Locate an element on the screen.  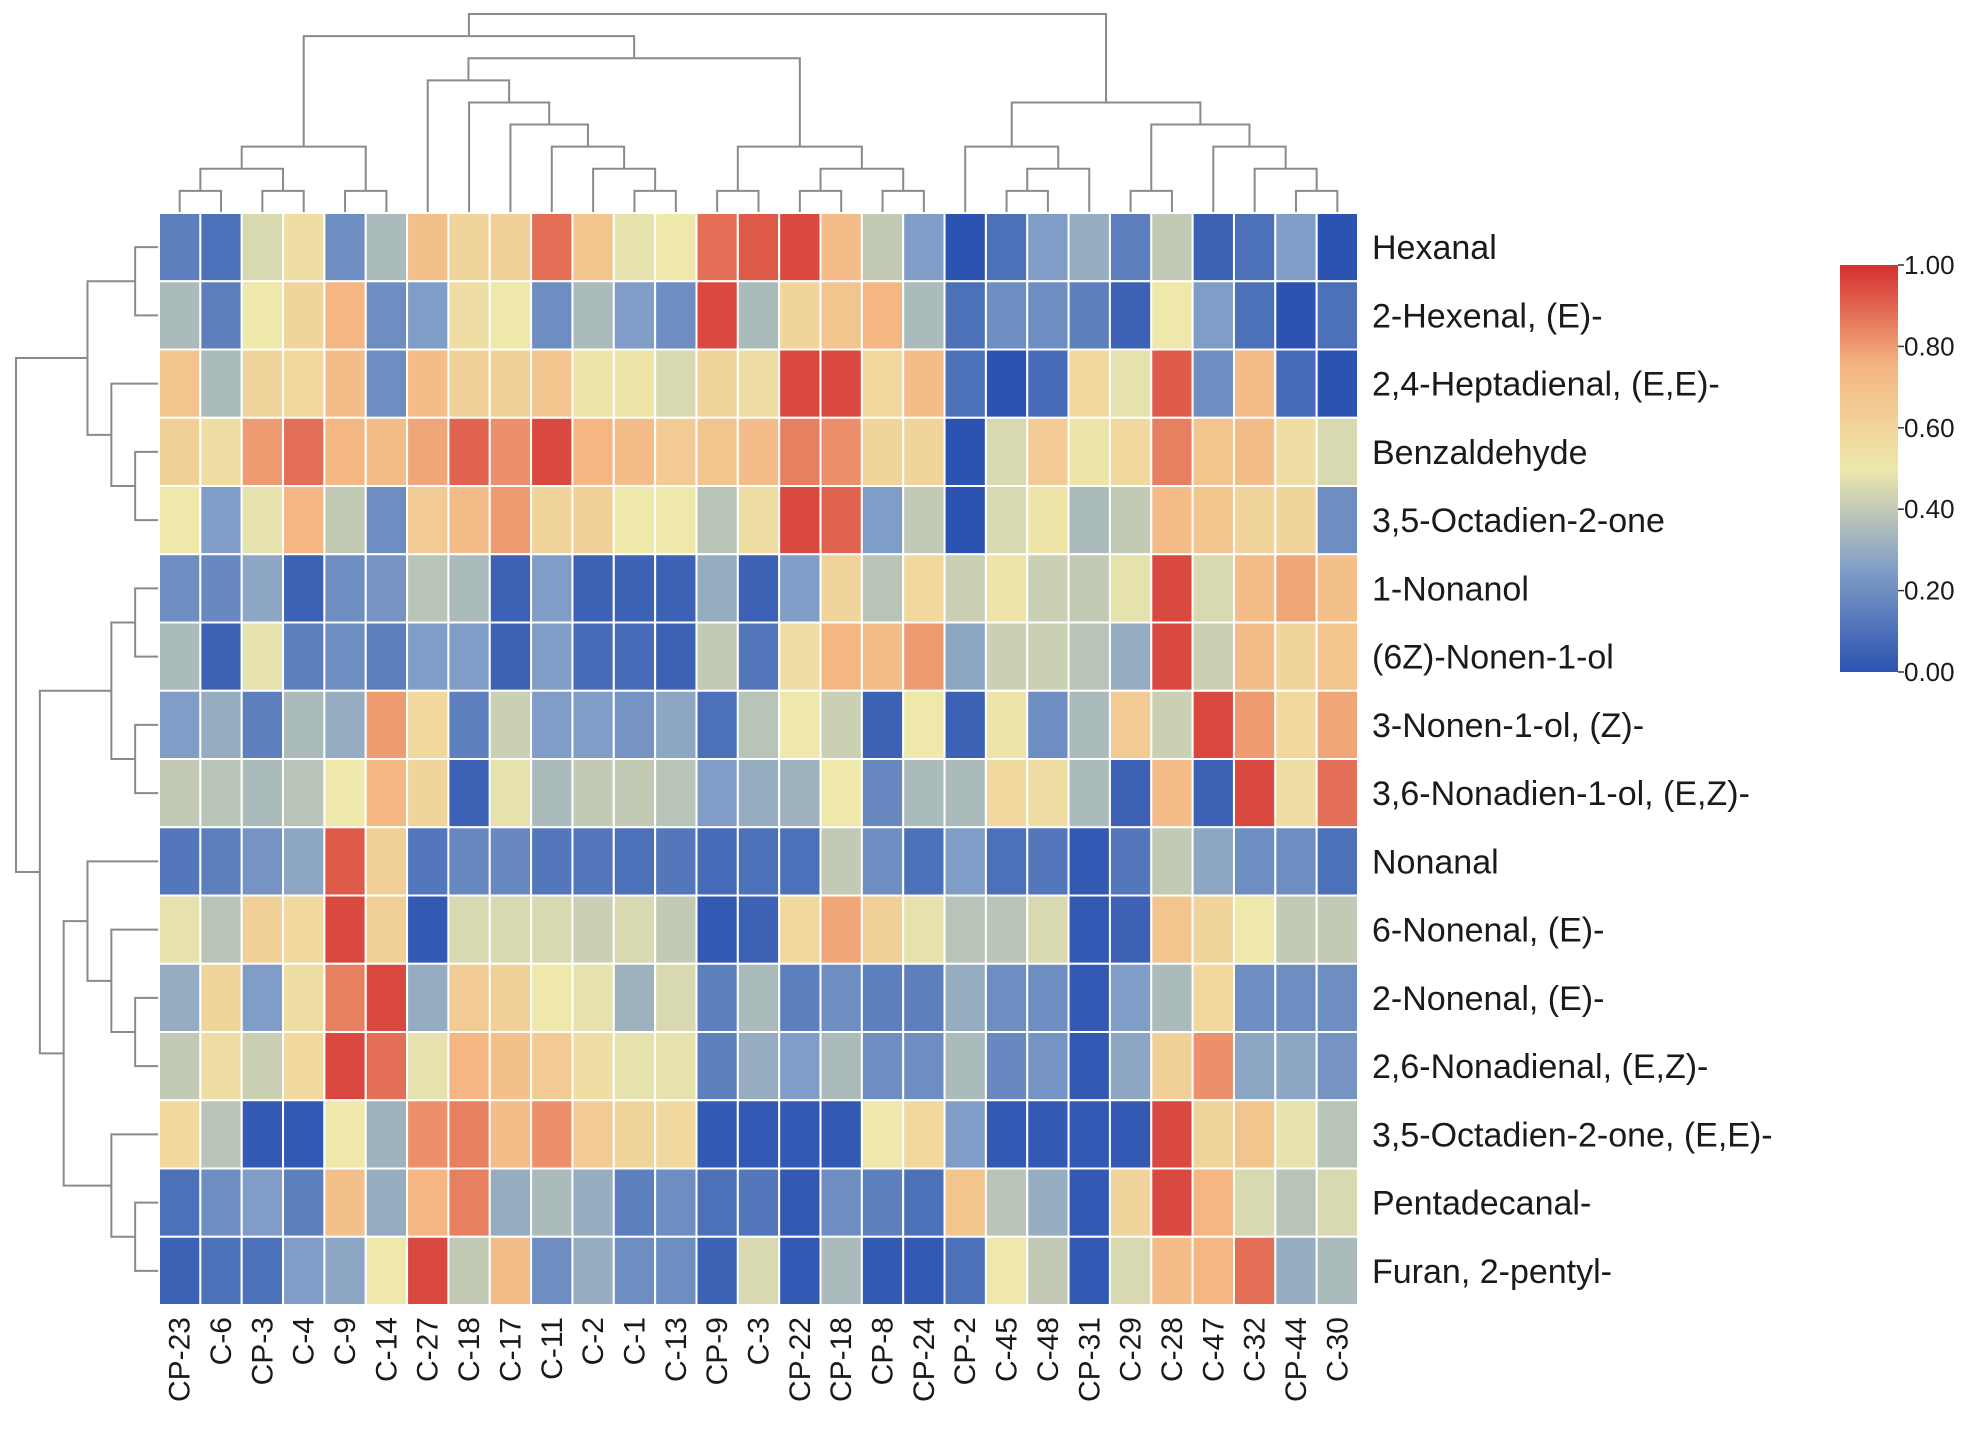
column-label-c-4: C-4 is located at coordinates (304, 1341).